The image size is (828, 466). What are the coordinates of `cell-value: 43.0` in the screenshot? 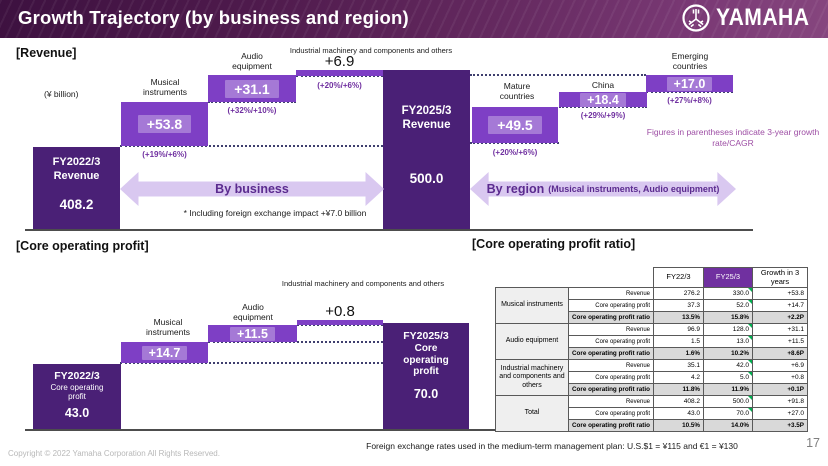 It's located at (678, 413).